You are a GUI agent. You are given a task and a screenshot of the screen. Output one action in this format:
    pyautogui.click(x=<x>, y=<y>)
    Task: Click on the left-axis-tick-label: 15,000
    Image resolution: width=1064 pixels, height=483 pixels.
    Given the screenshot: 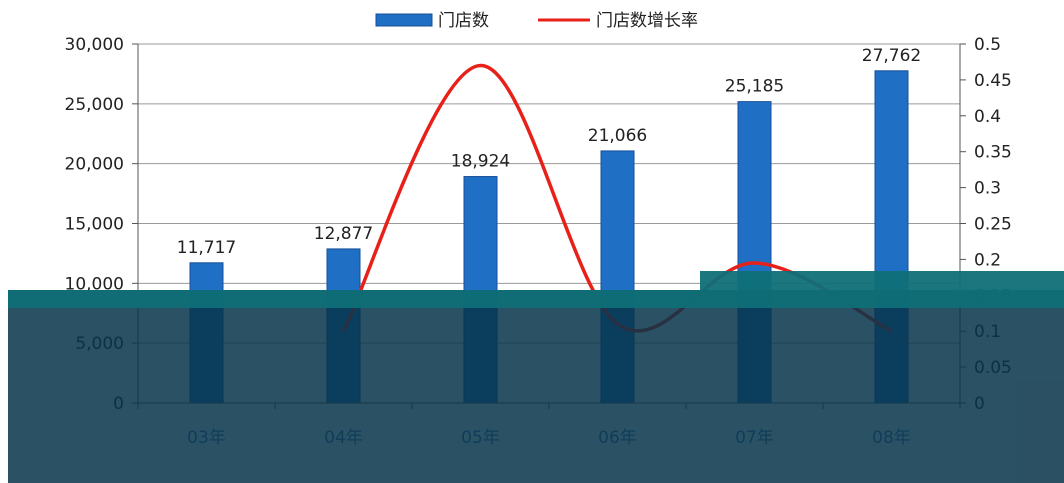 What is the action you would take?
    pyautogui.click(x=94, y=225)
    